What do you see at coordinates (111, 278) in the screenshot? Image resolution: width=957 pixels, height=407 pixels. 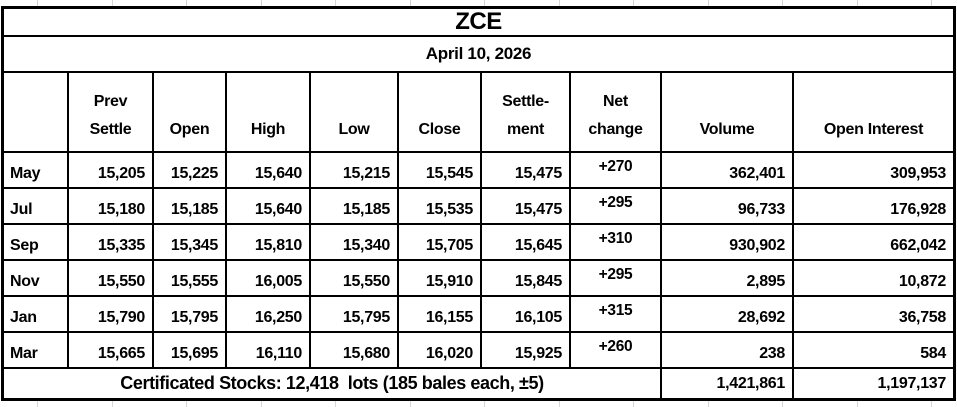 I see `cell-prev-settle: 15,550` at bounding box center [111, 278].